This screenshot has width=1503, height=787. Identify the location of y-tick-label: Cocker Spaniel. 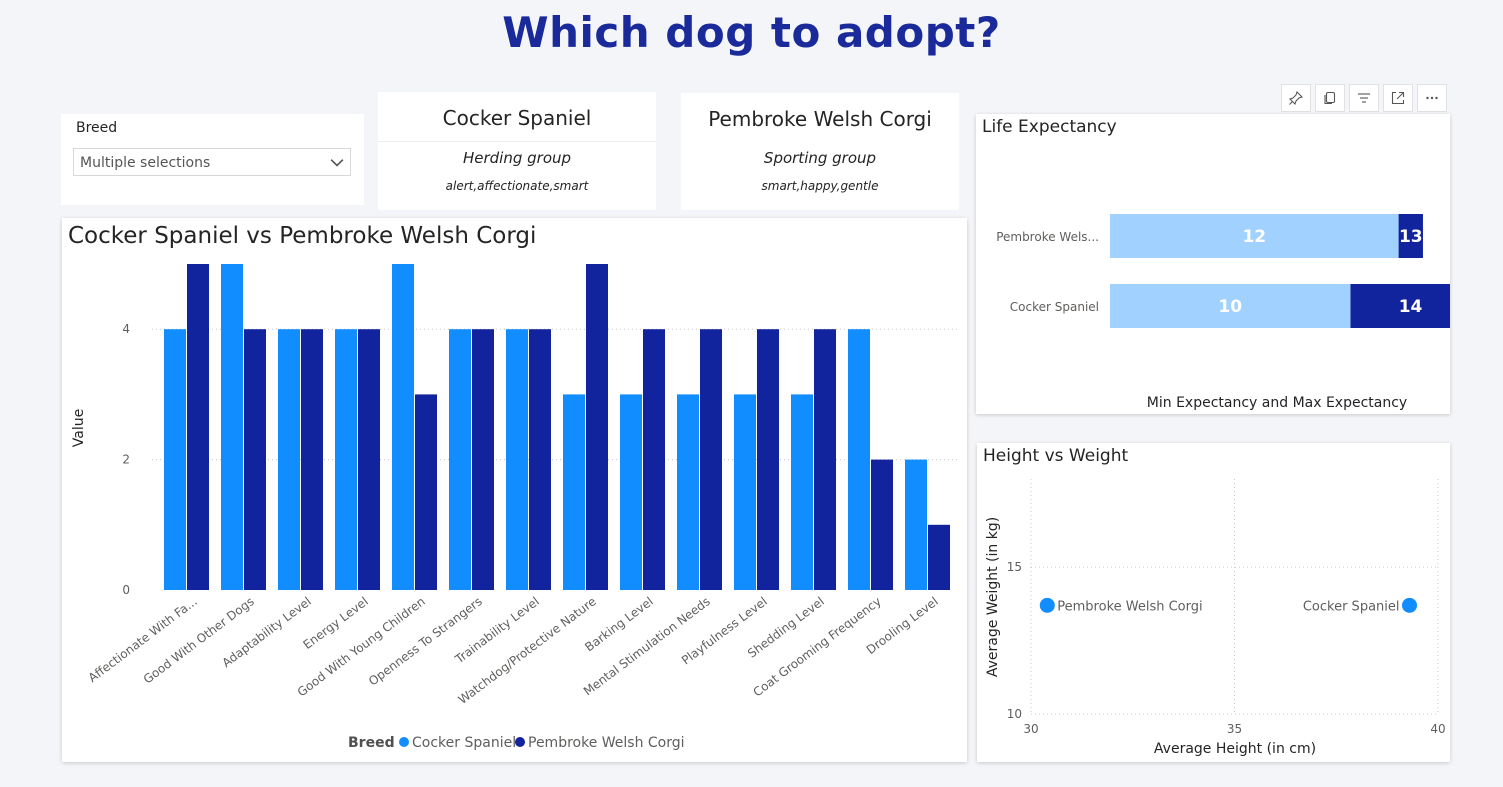
(1054, 307).